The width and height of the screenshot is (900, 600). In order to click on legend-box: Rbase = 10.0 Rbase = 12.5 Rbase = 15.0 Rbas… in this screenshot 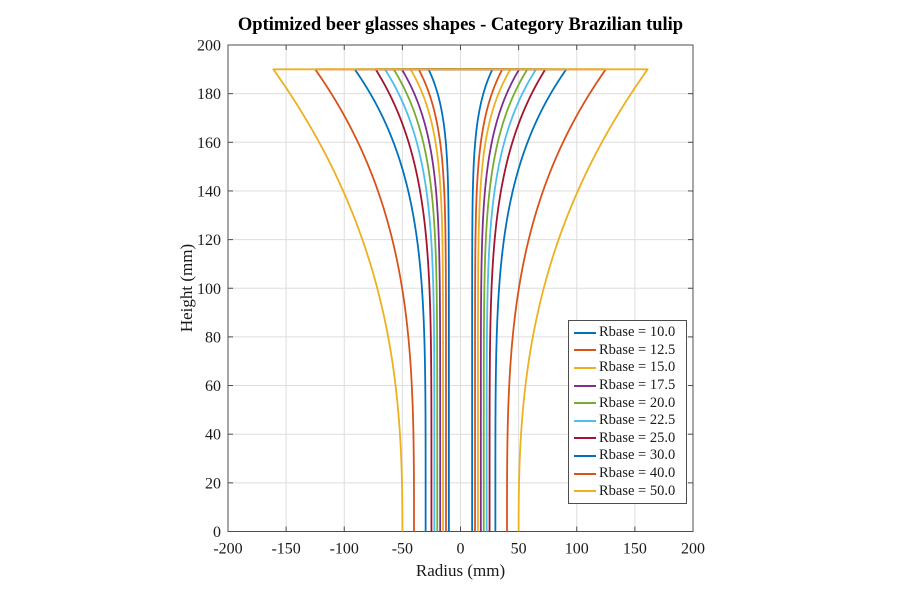, I will do `click(627, 412)`.